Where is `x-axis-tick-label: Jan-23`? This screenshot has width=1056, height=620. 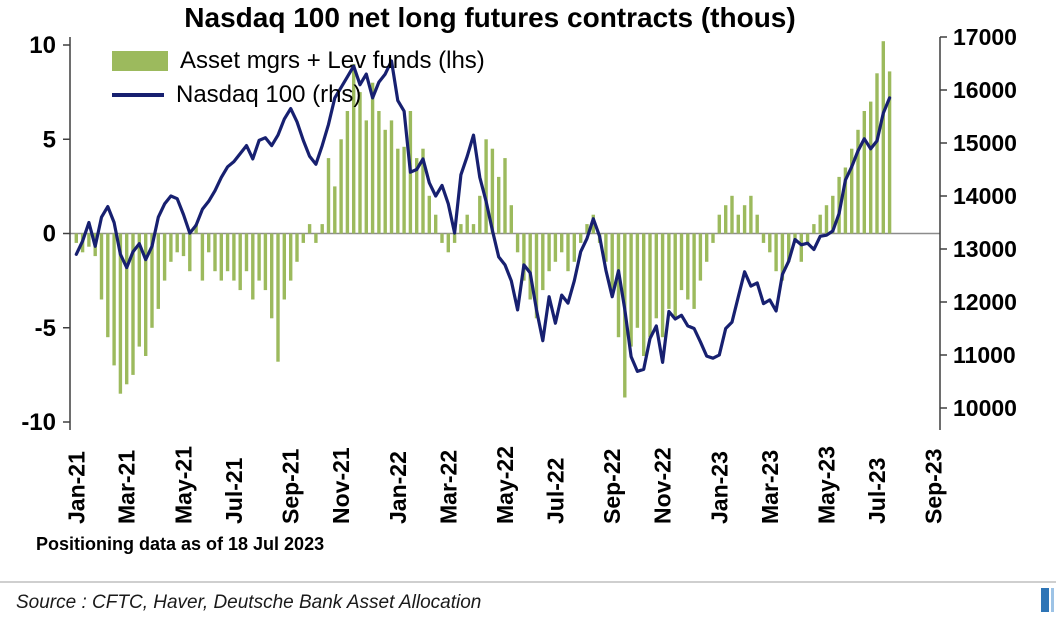
x-axis-tick-label: Jan-23 is located at coordinates (719, 487).